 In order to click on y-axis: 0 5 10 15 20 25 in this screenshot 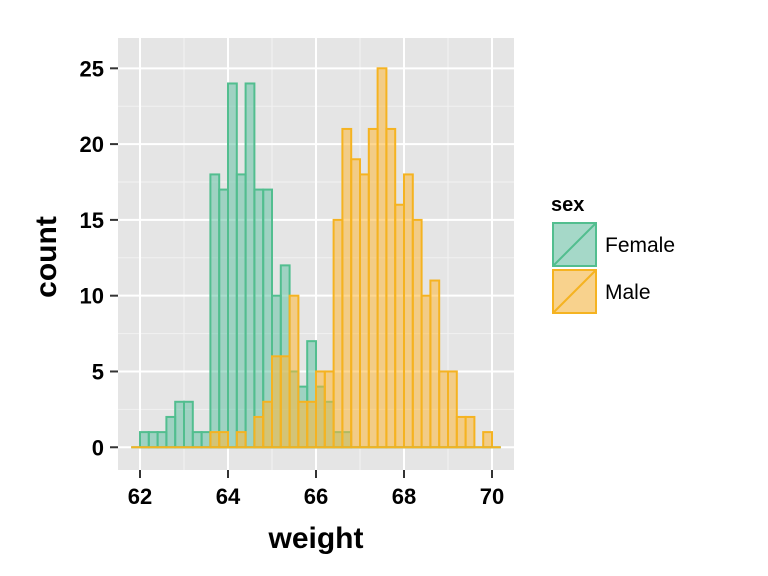, I will do `click(99, 258)`.